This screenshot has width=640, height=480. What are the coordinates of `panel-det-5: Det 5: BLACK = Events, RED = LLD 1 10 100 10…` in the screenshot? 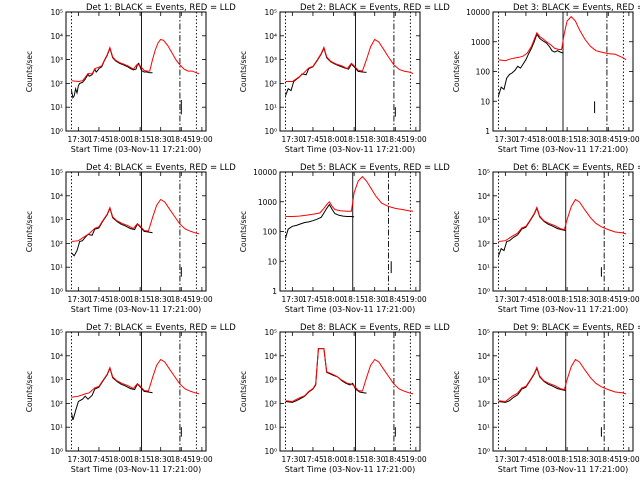 It's located at (344, 238).